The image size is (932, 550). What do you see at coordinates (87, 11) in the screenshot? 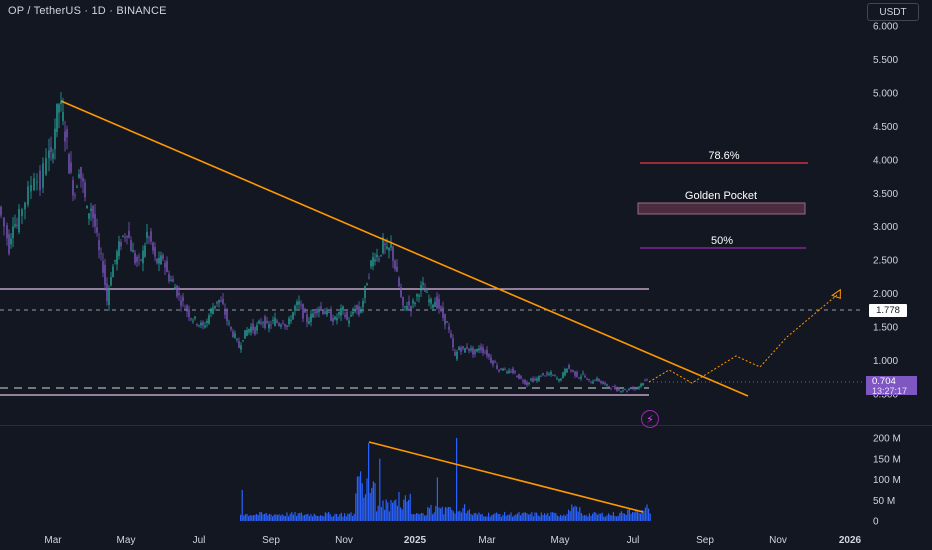
I see `symbol-title: OP / TetherUS · 1D · BINANCE` at bounding box center [87, 11].